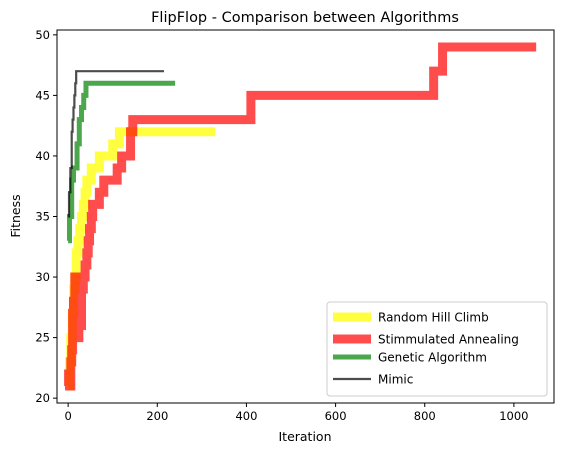 This screenshot has height=453, width=566. I want to click on y-axis-label: Fitness, so click(15, 215).